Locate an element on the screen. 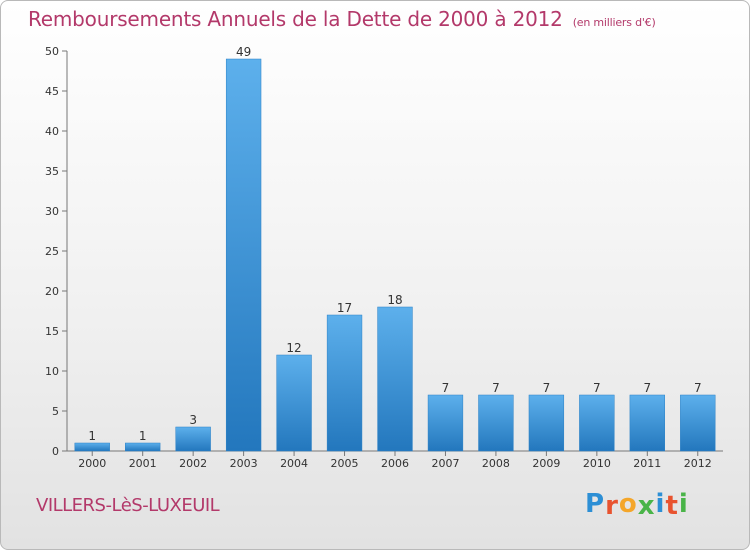 The image size is (750, 550). x-tick-label: 2004 is located at coordinates (294, 463).